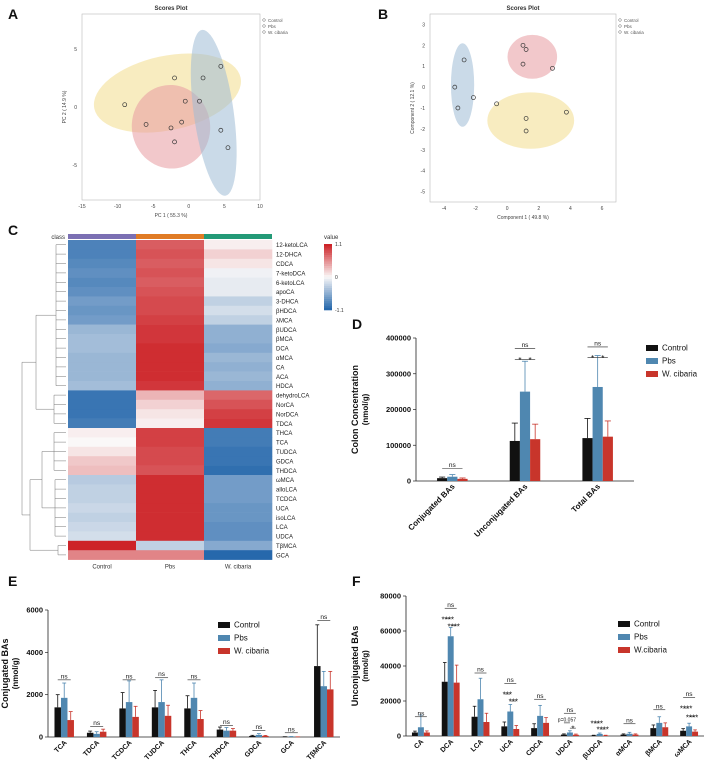 The image size is (708, 781). I want to click on y-tick-label: 80000, so click(390, 596).